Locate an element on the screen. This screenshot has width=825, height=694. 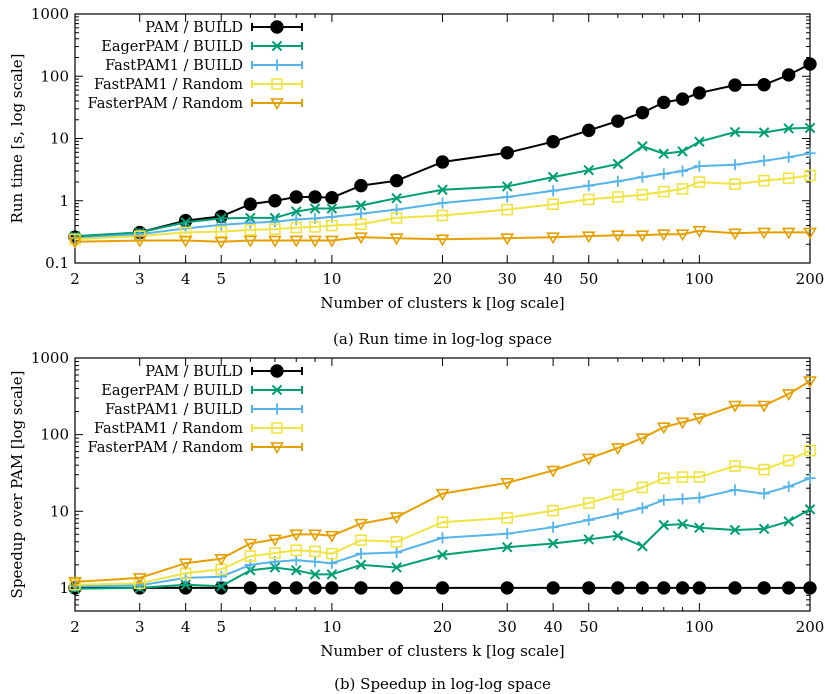
series-fastpam1-random is located at coordinates (442, 207).